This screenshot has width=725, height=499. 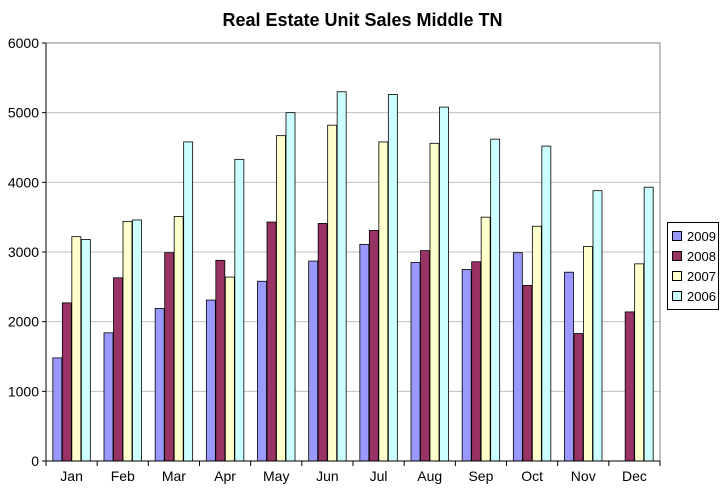 I want to click on legend-item-2007: 2007, so click(x=695, y=276).